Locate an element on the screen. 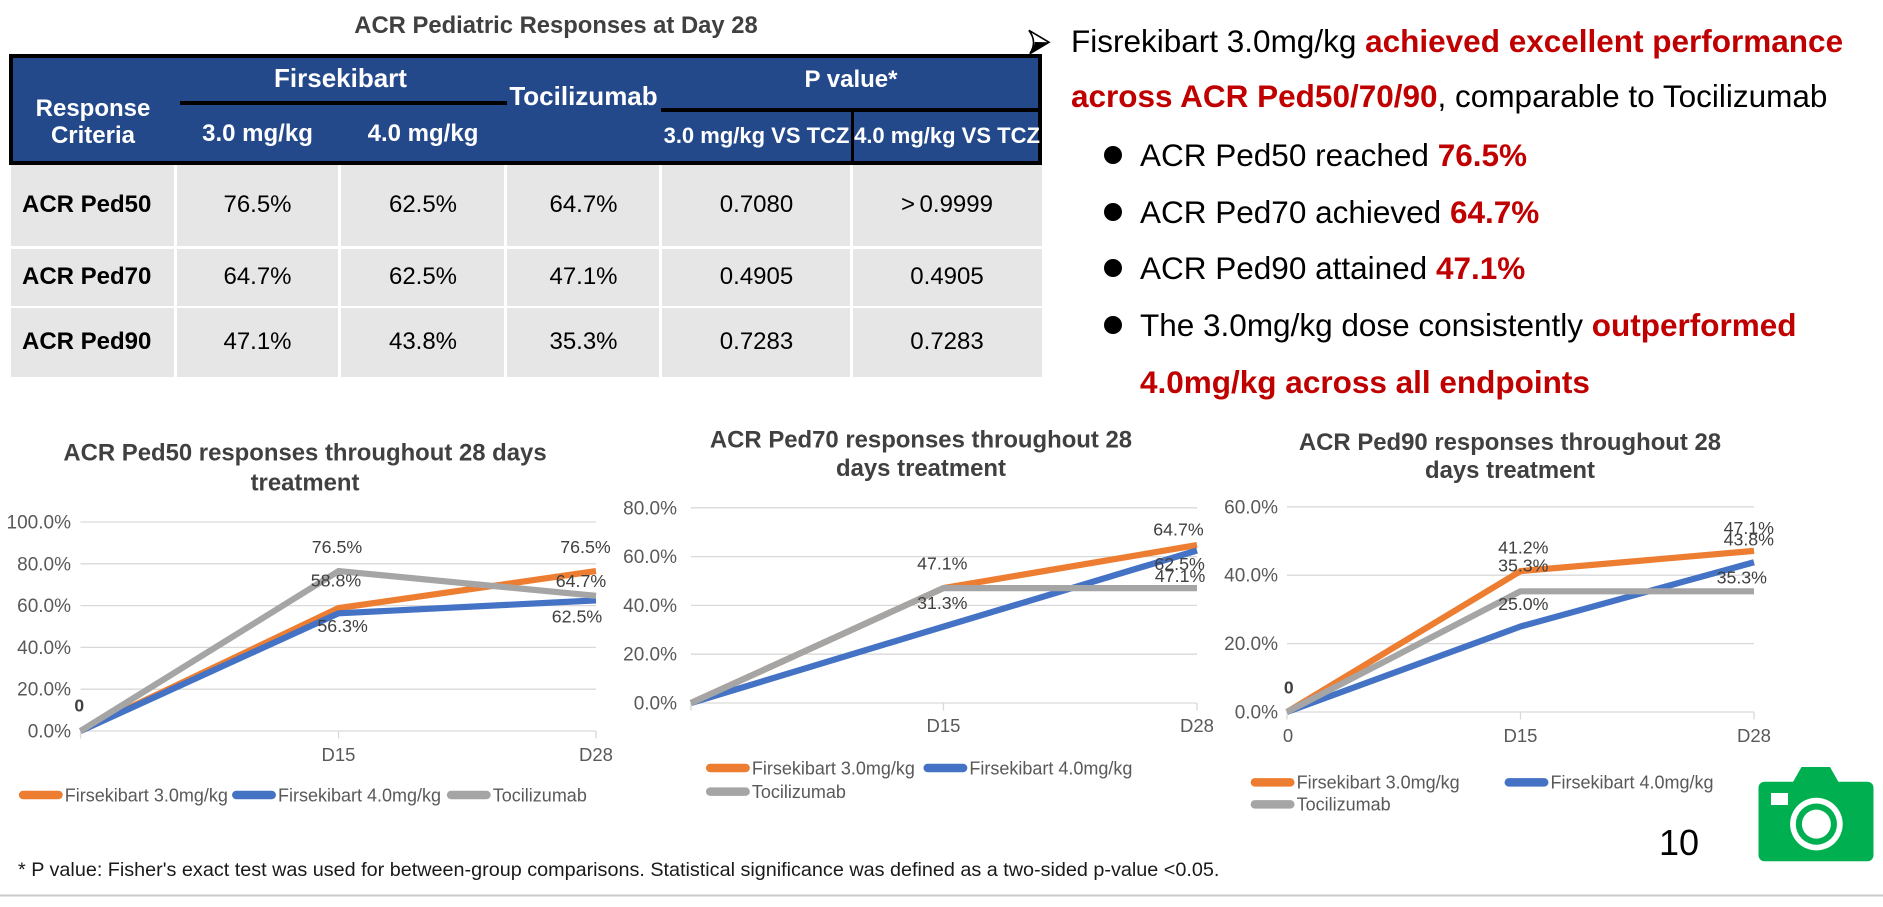  svg-text:ACR Ped90 responses throughout: ACR Ped90 responses throughout 28 is located at coordinates (1510, 442).